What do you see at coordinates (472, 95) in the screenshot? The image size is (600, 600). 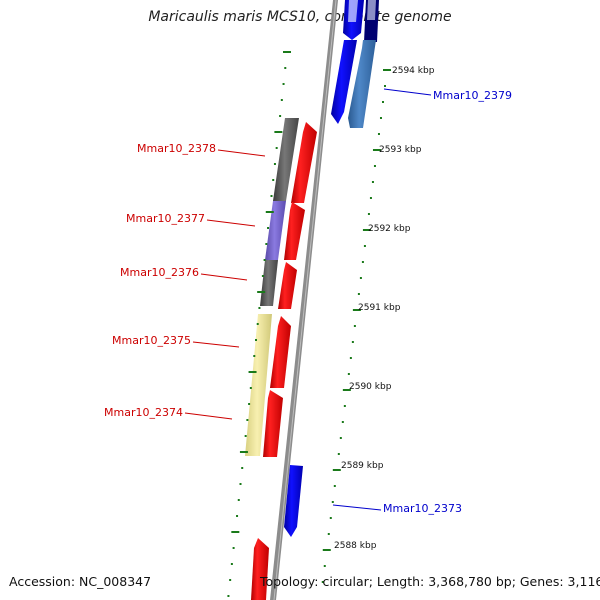 I see `gene-label-mmar10-2379: Mmar10_2379` at bounding box center [472, 95].